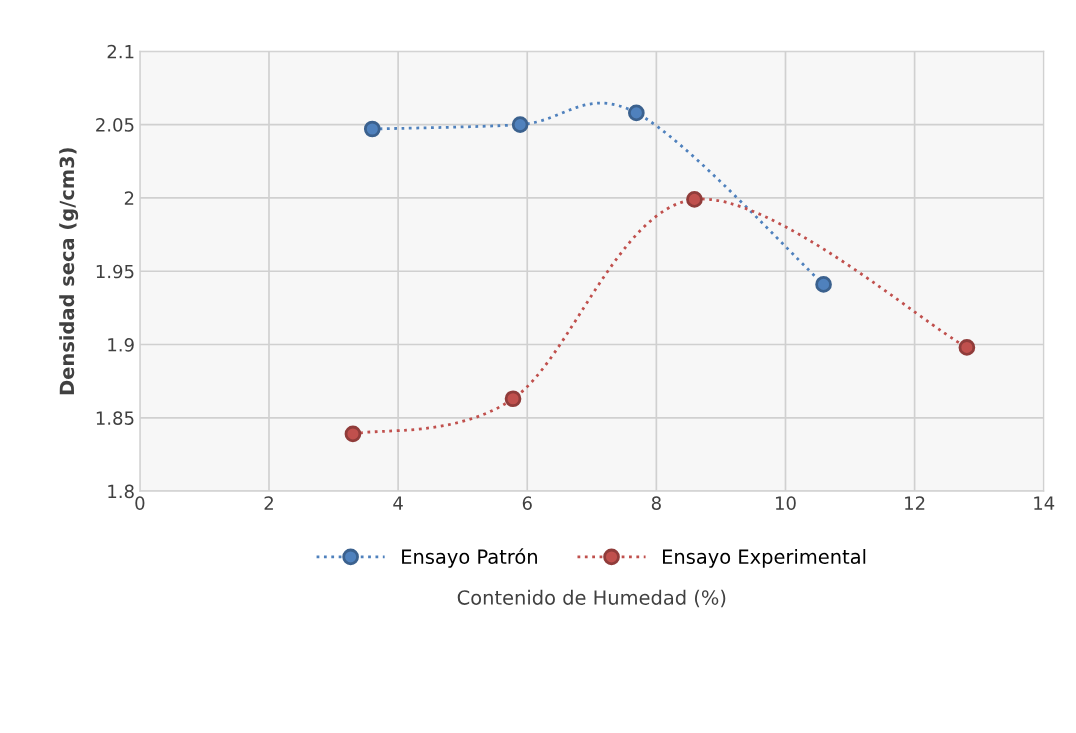 This screenshot has width=1076, height=733. Describe the element at coordinates (120, 51) in the screenshot. I see `y-tick-label: 2.1` at that location.